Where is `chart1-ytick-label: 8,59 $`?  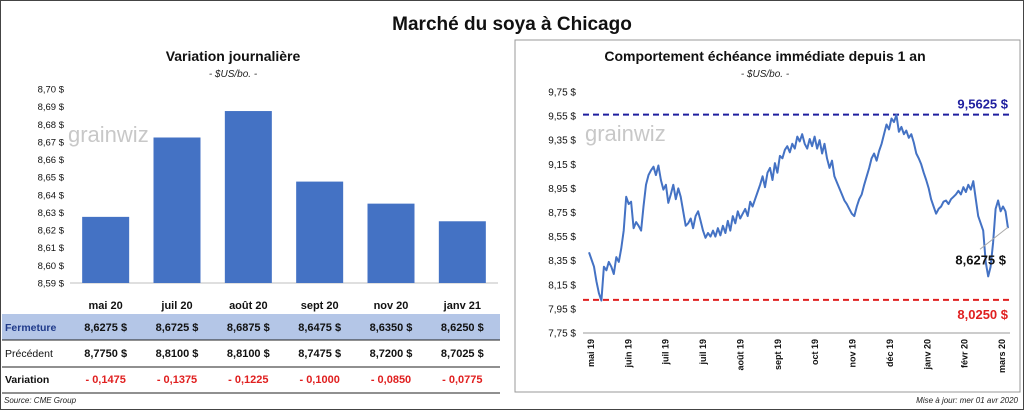
chart1-ytick-label: 8,59 $ is located at coordinates (51, 284).